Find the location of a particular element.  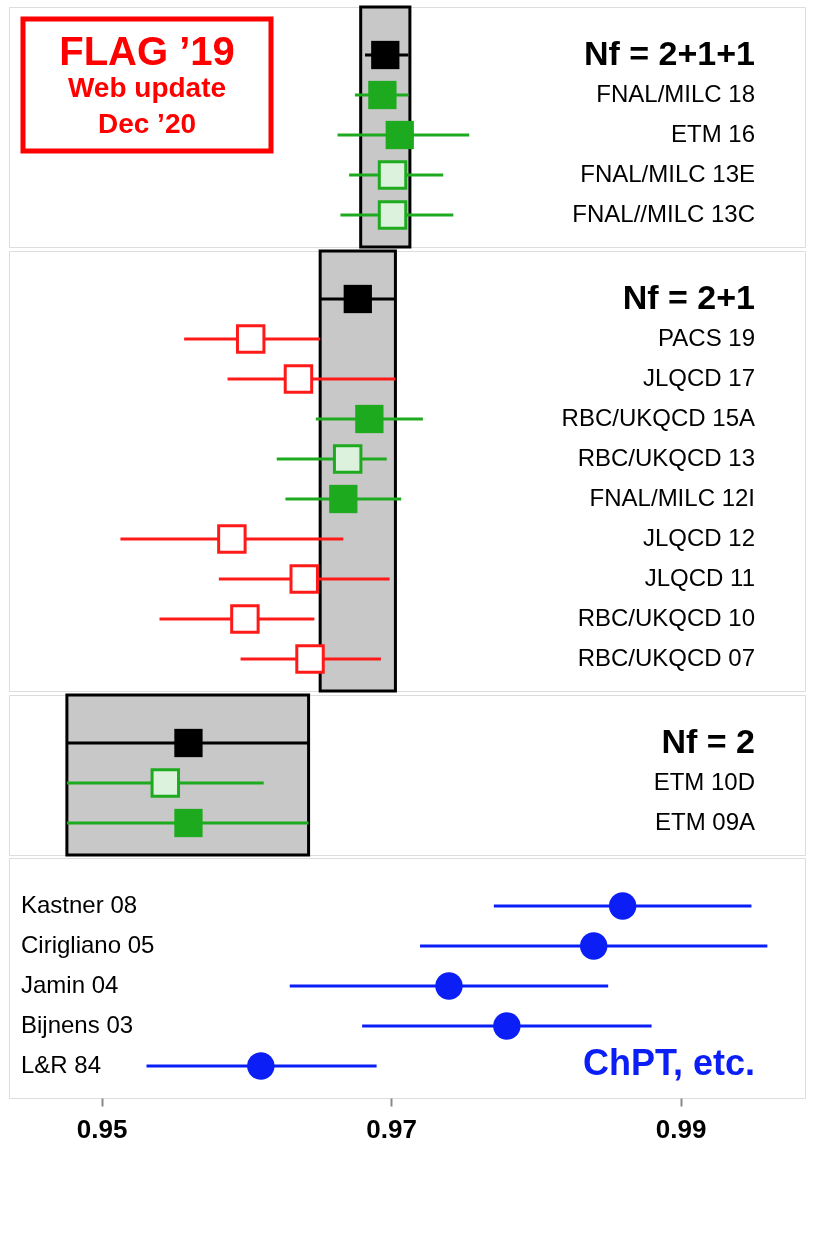

y-tick-label: Jamin 04 is located at coordinates (70, 984).